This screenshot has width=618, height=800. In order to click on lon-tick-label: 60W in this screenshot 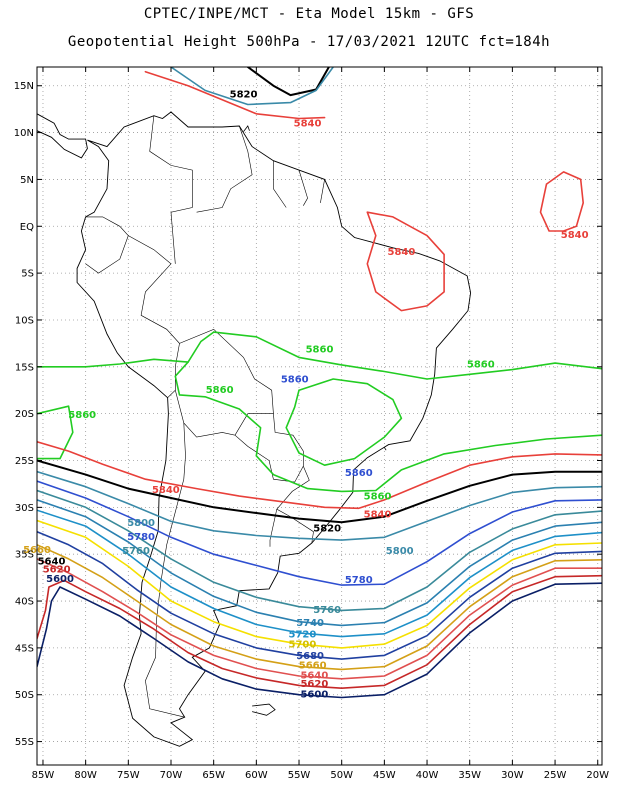, I will do `click(256, 775)`.